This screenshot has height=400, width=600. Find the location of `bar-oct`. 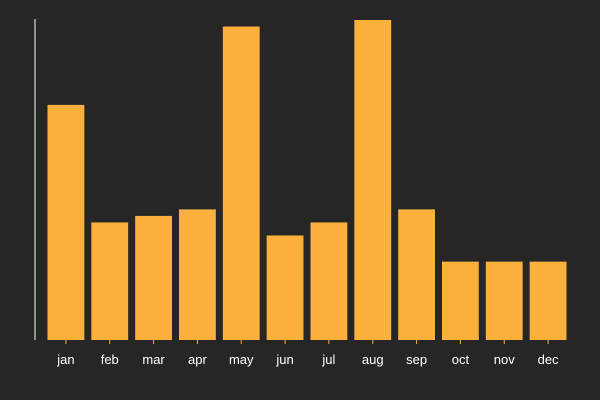

bar-oct is located at coordinates (460, 300).